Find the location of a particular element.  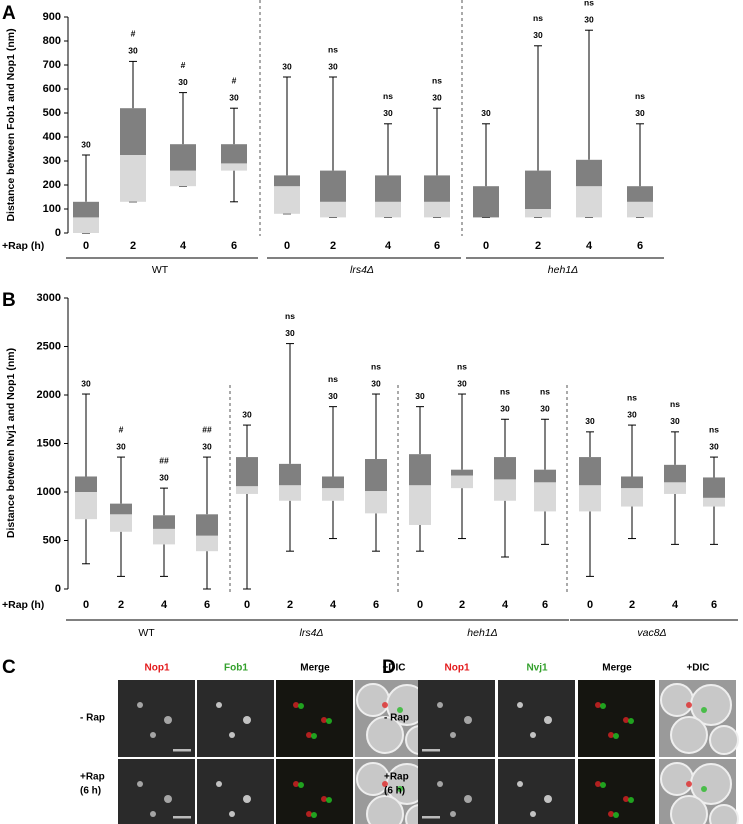

y-tick-label: 700 is located at coordinates (52, 65).